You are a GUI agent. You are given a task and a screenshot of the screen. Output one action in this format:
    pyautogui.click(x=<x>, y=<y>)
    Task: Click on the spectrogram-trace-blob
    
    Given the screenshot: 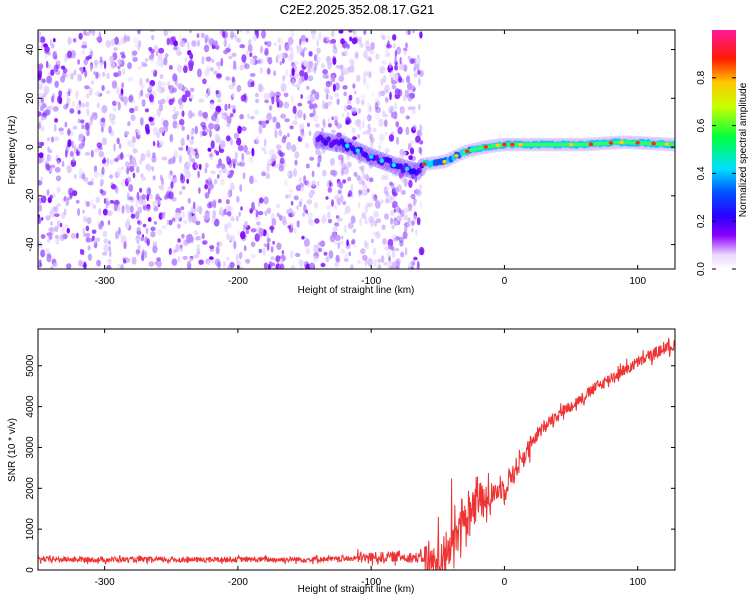 What is the action you would take?
    pyautogui.click(x=347, y=145)
    